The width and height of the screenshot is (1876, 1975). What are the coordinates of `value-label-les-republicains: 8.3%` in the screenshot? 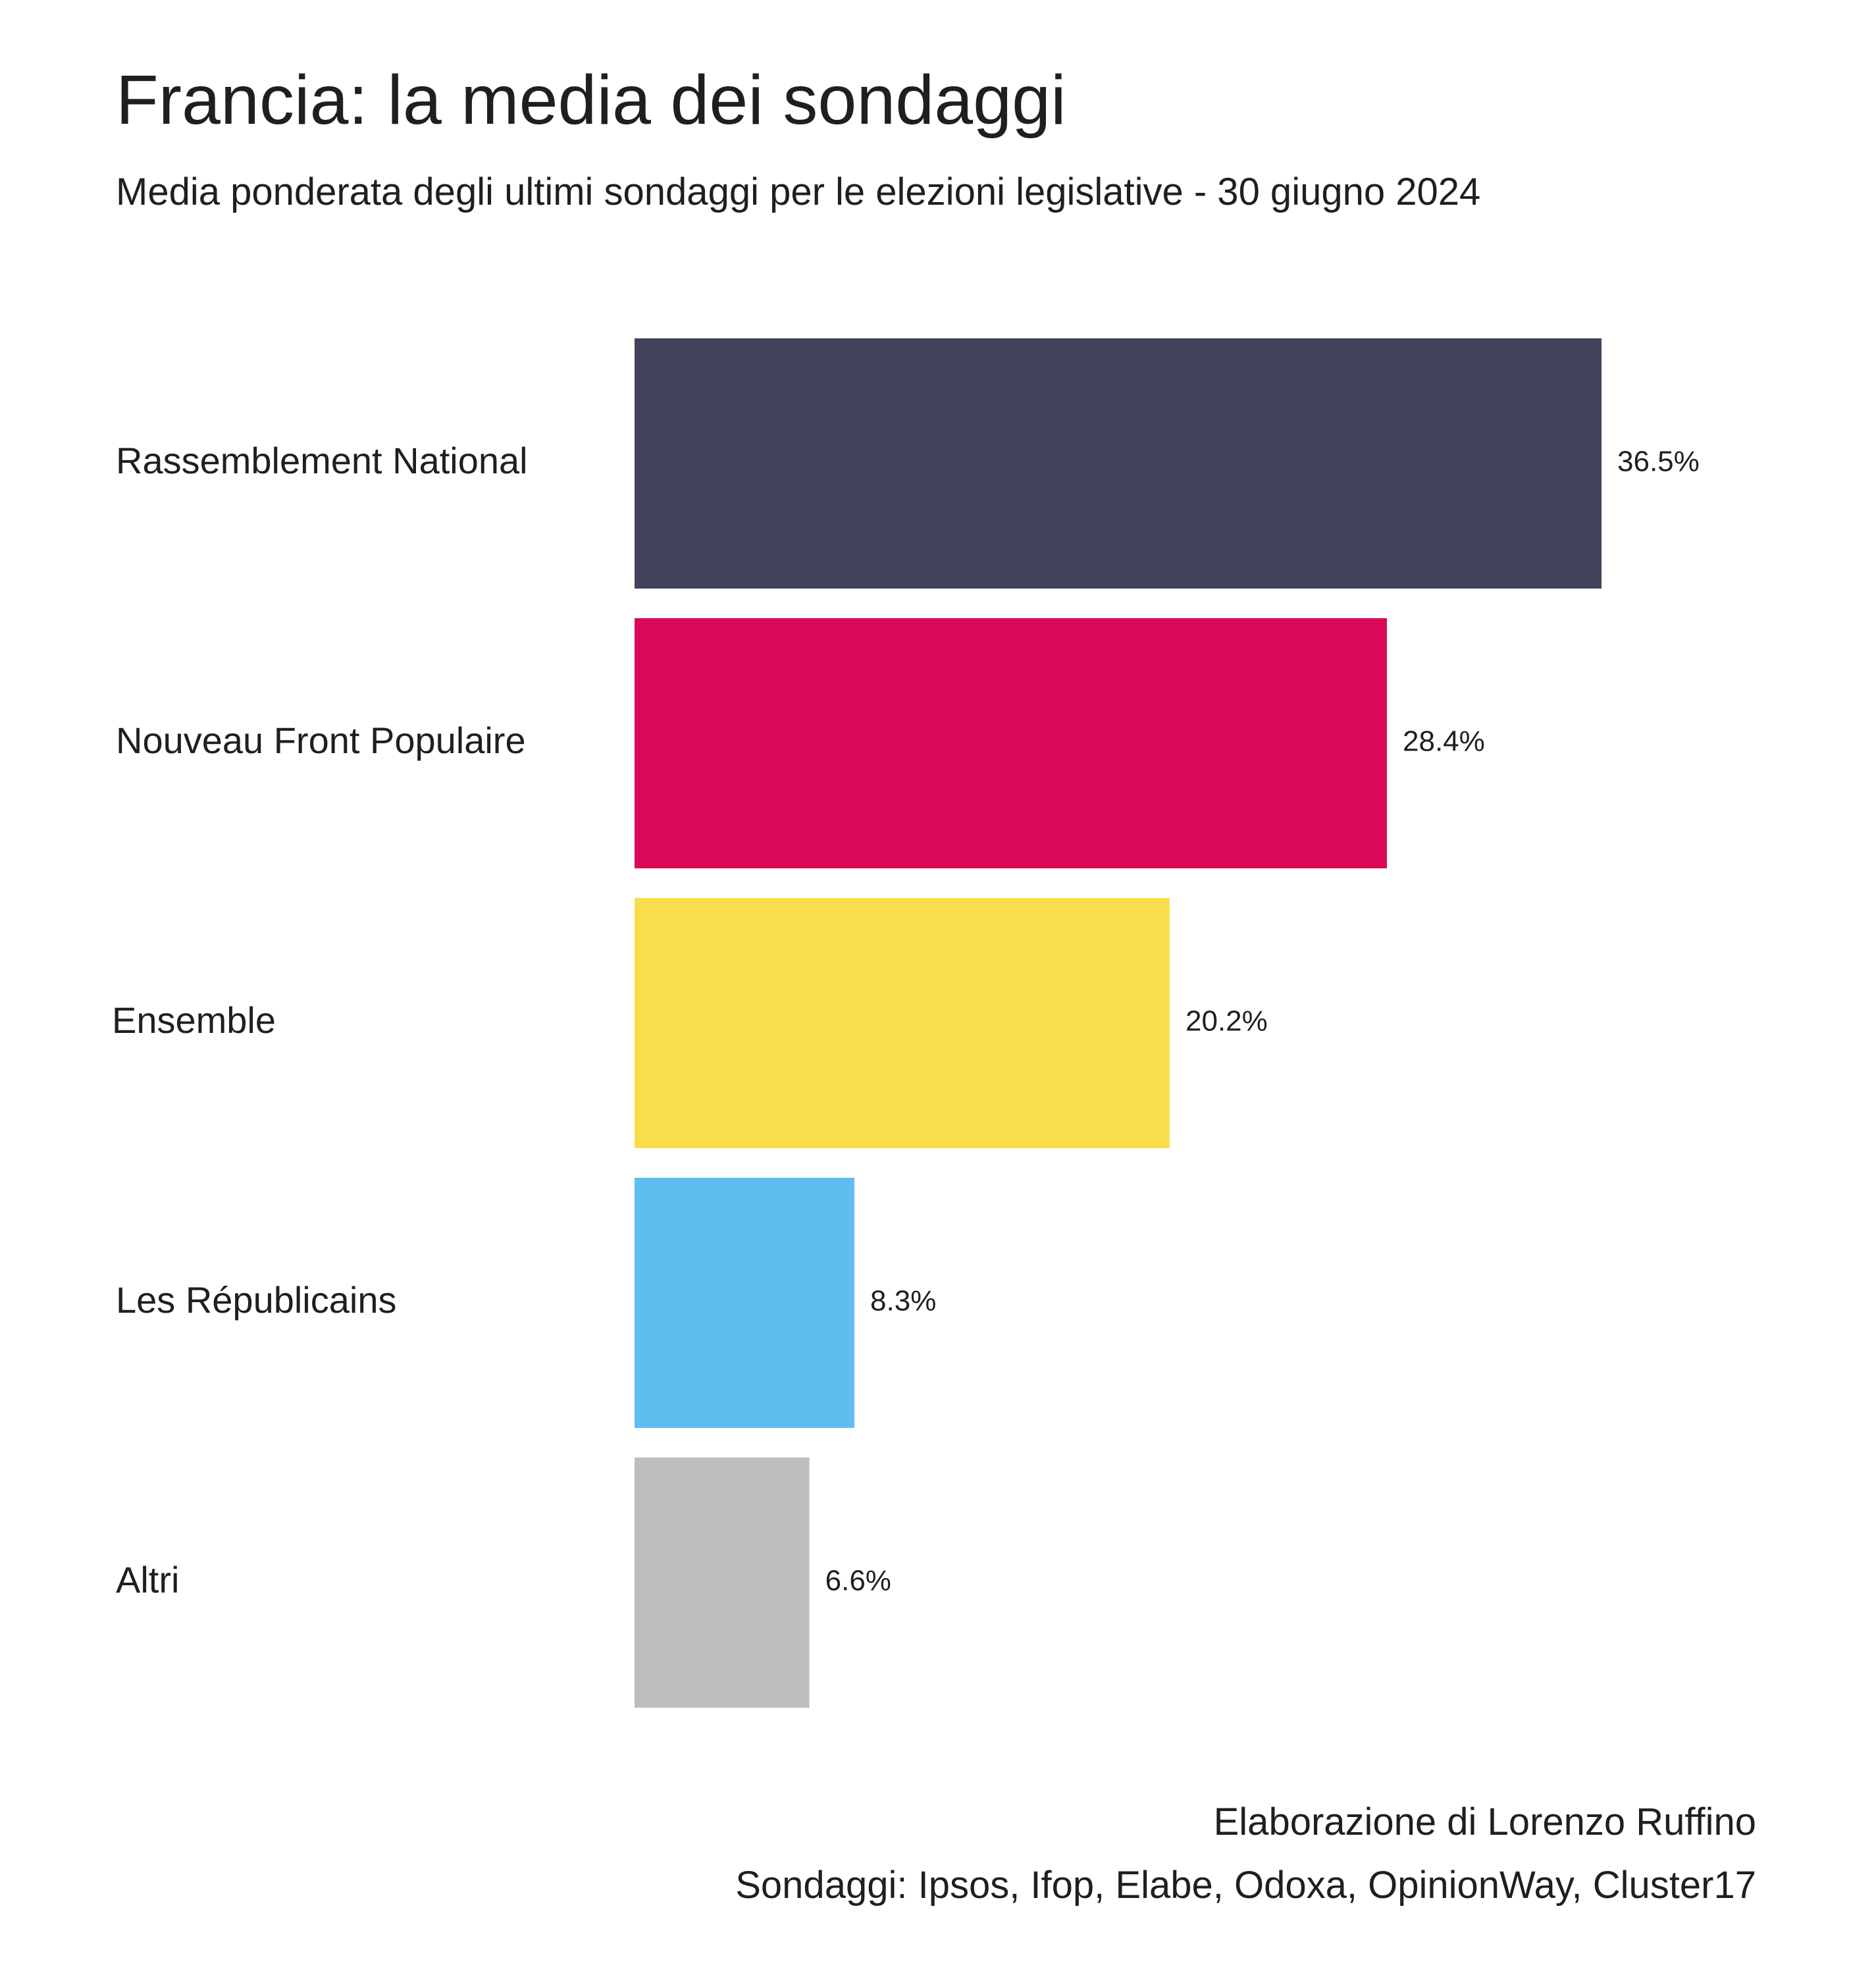 It's located at (903, 1301).